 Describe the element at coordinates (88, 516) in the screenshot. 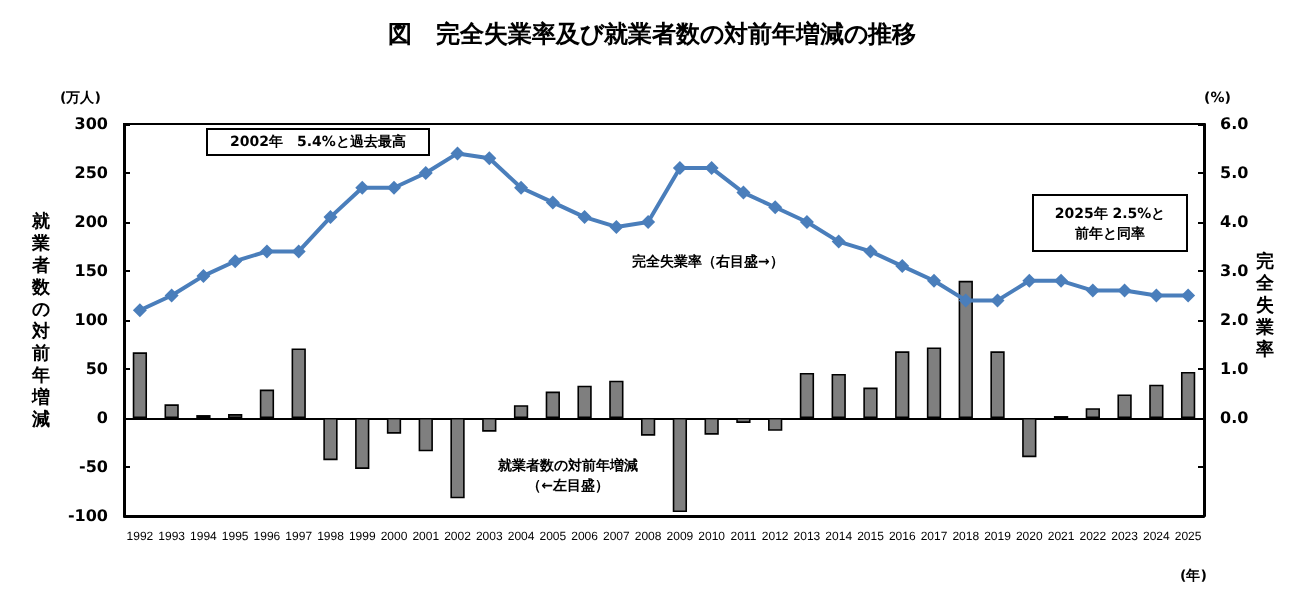

I see `y-tick-label: -100` at that location.